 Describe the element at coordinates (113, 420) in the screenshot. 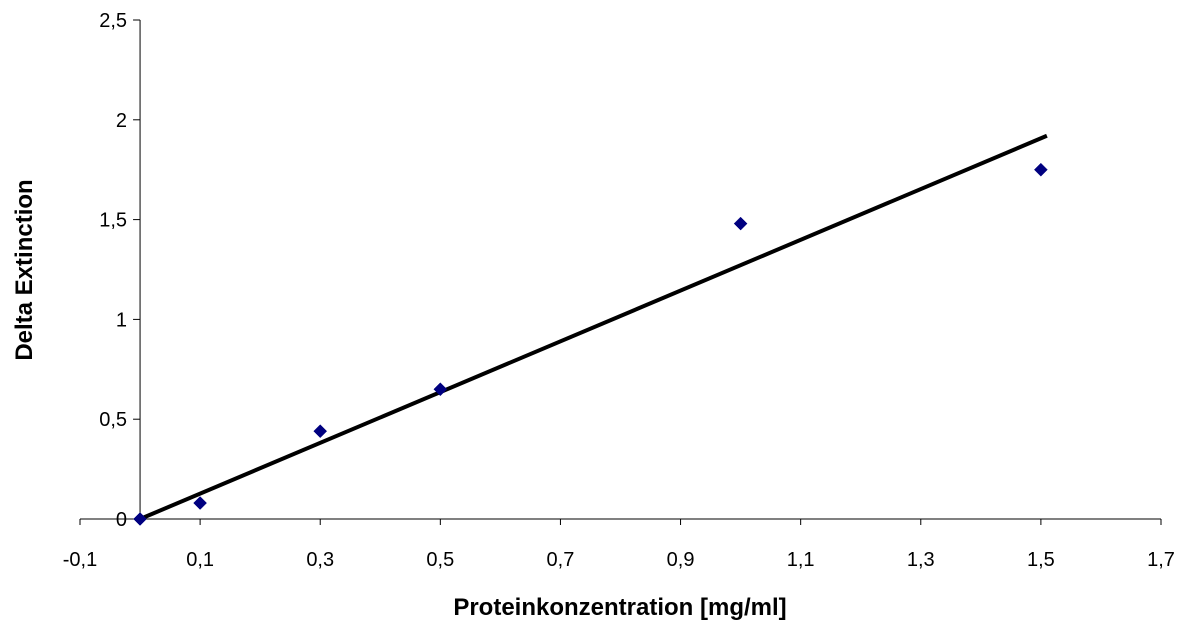

I see `y-tick-label: 0,5` at that location.